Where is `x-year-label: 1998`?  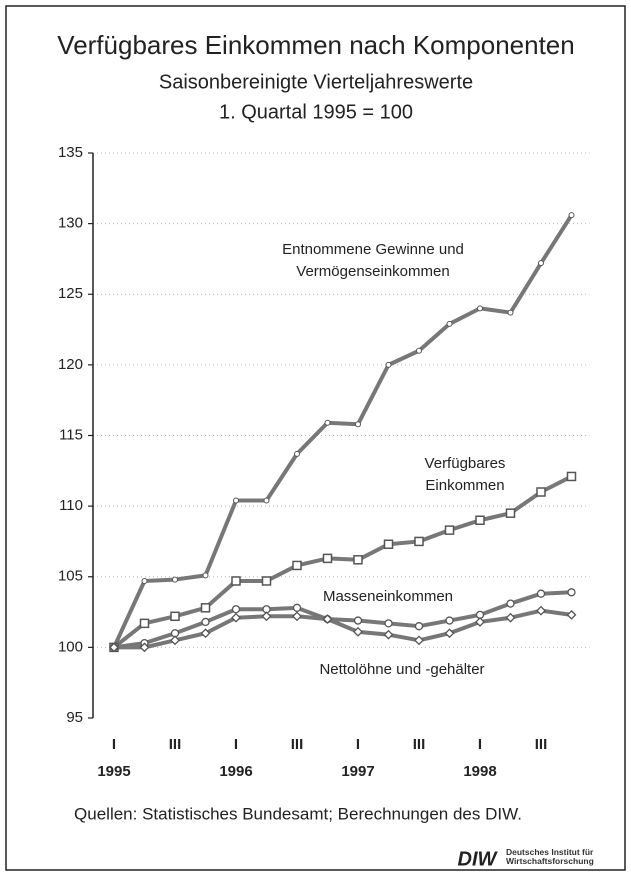
x-year-label: 1998 is located at coordinates (479, 771).